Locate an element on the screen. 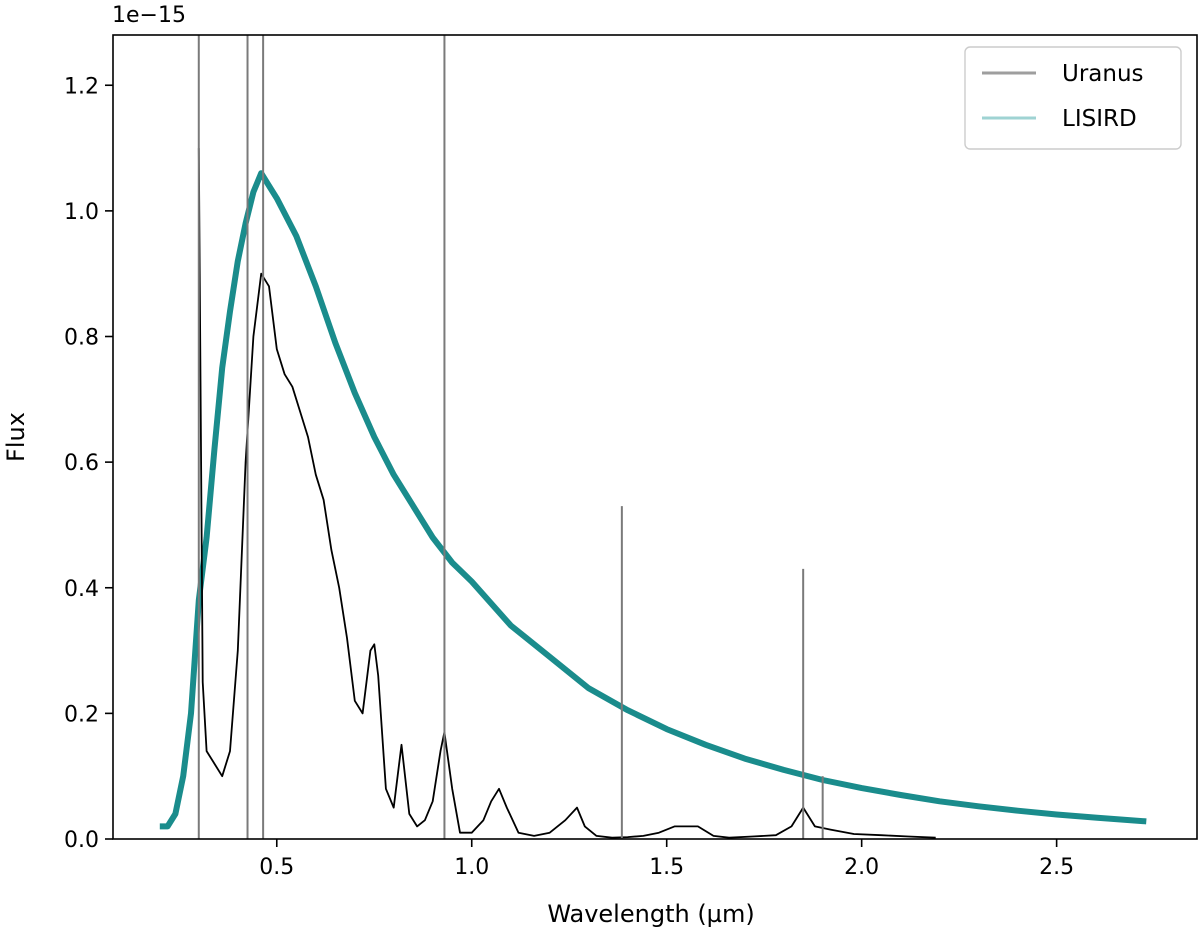  x-tick-label: 2.0 is located at coordinates (861, 867).